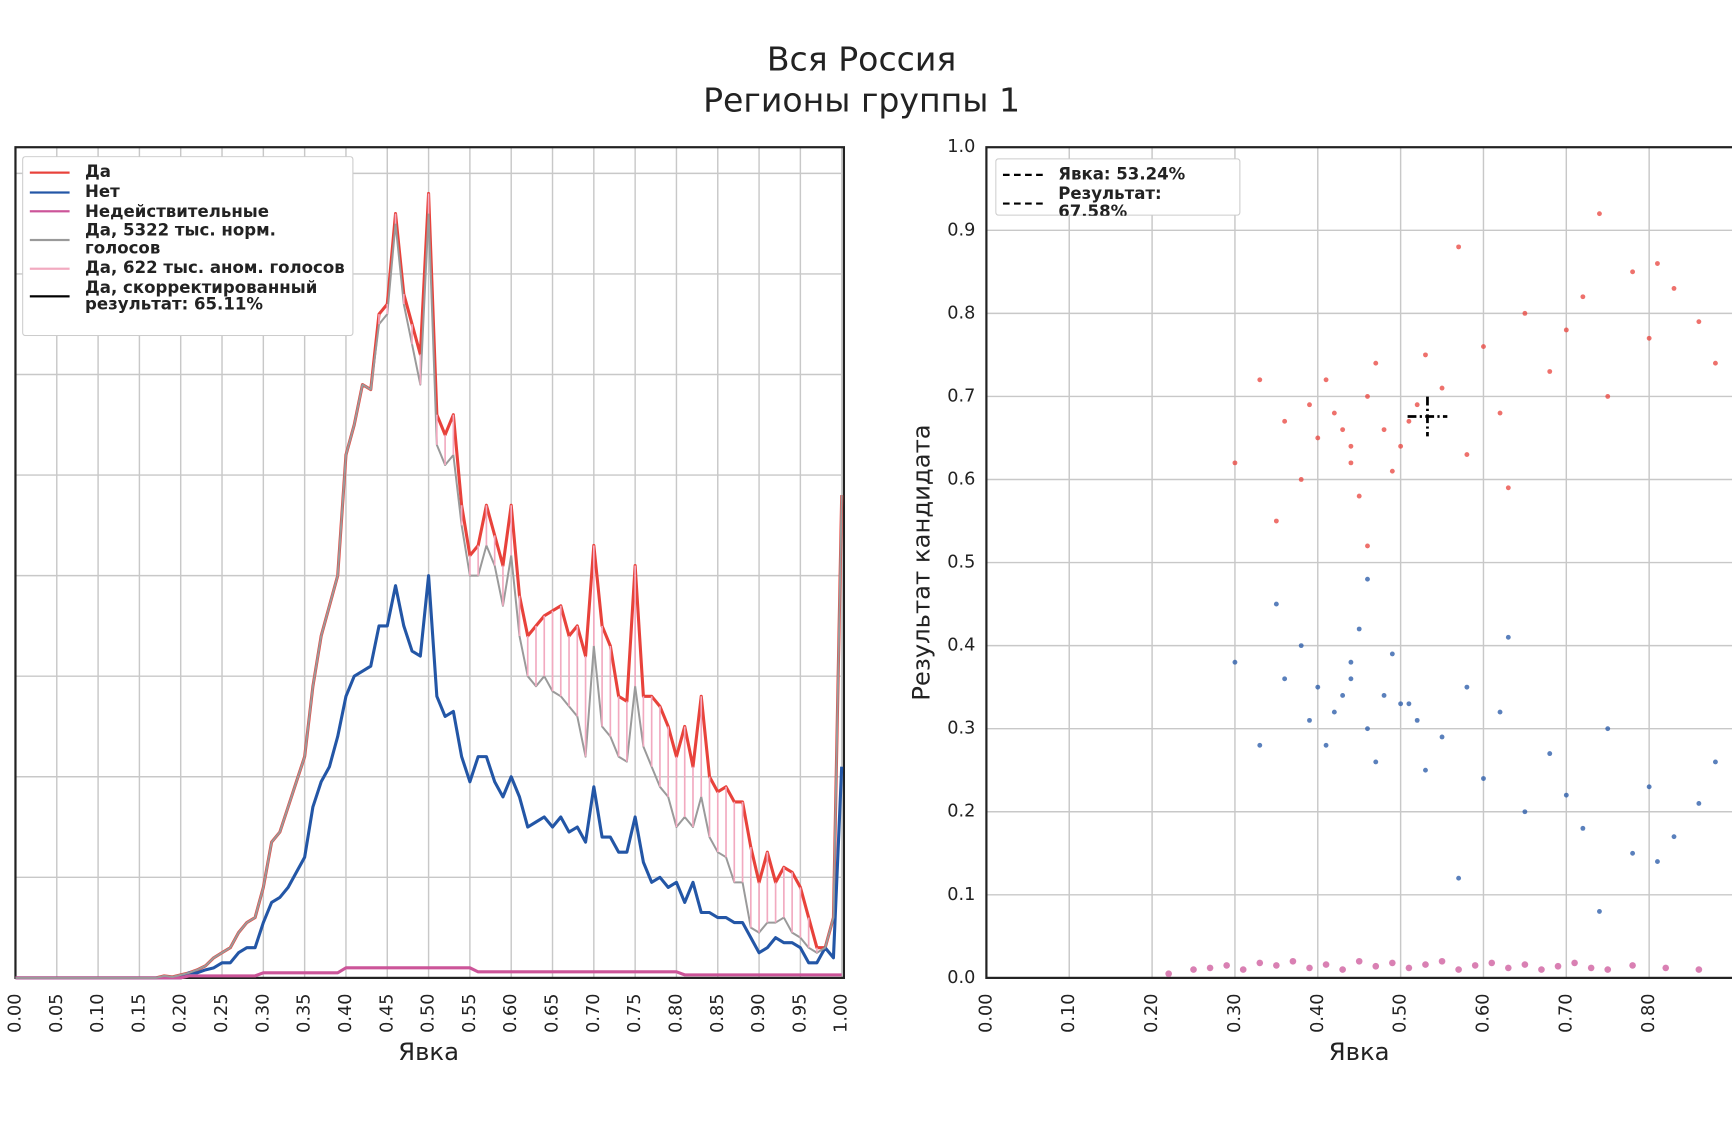  What do you see at coordinates (961, 812) in the screenshot?
I see `y-tick-label: 0.2` at bounding box center [961, 812].